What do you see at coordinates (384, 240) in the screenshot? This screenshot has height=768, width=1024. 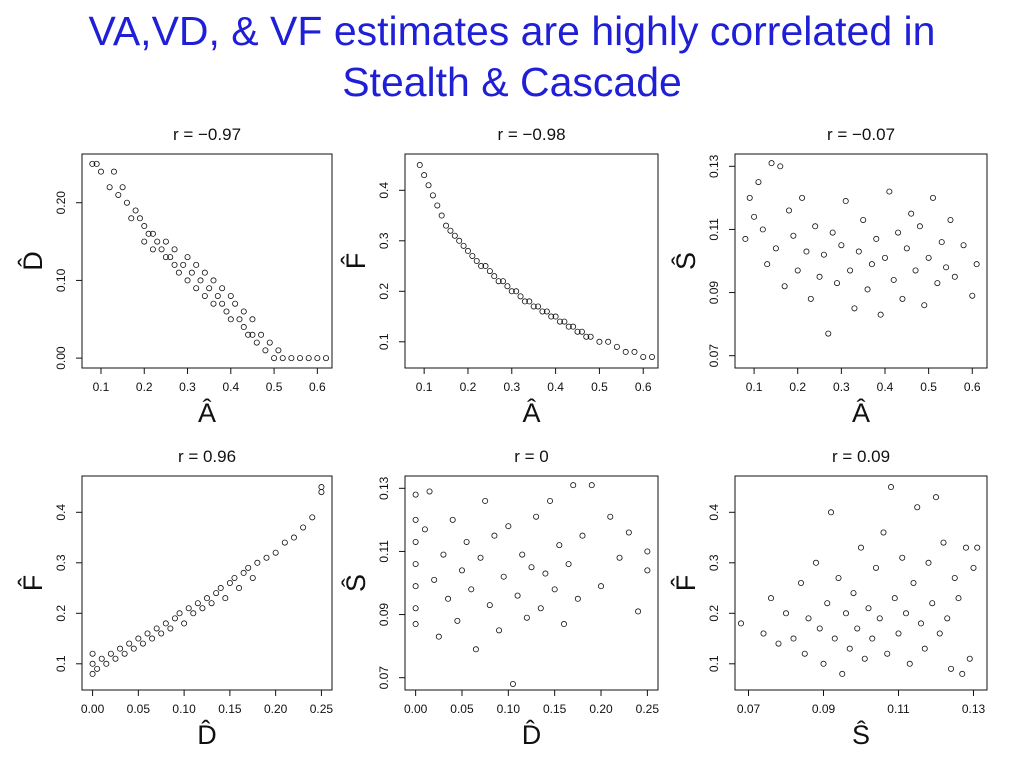 I see `y-tick-label: 0.3` at bounding box center [384, 240].